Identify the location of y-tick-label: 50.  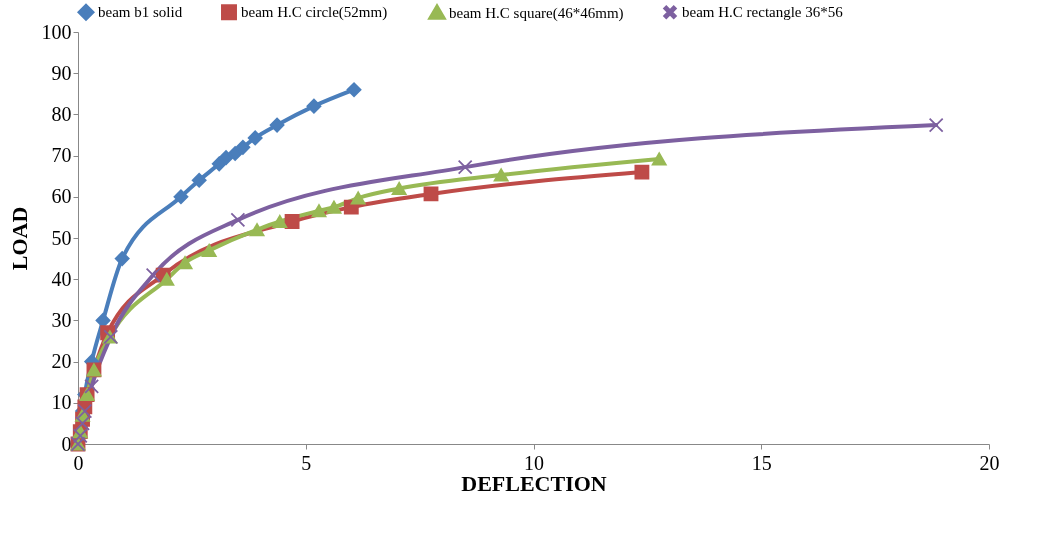
(61, 237).